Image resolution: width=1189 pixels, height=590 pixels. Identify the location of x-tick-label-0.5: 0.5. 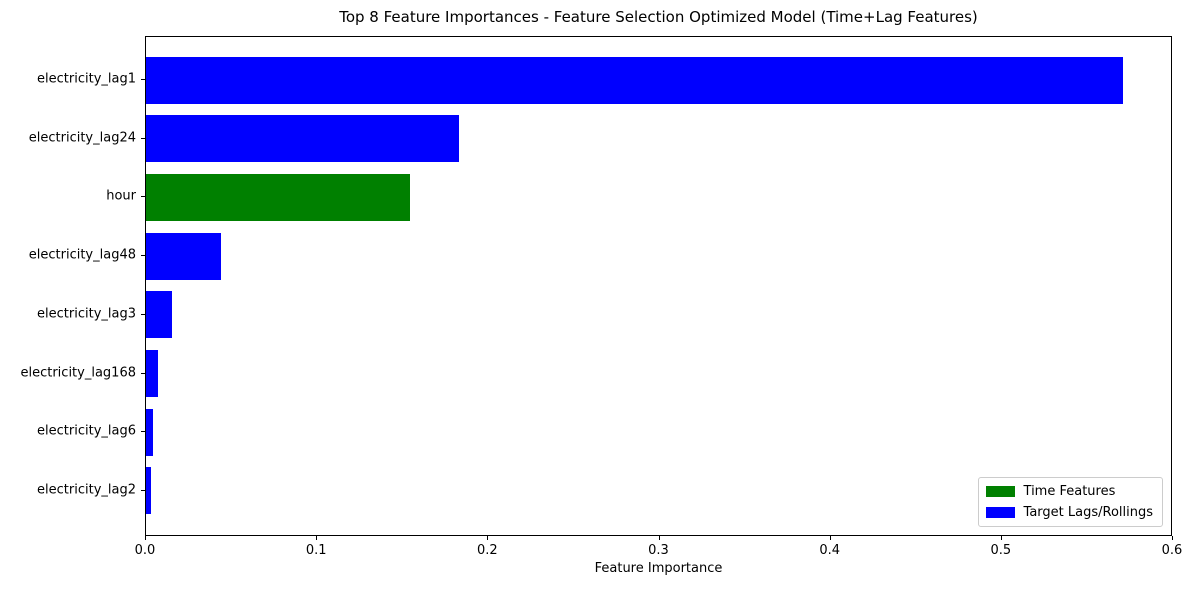
(1001, 550).